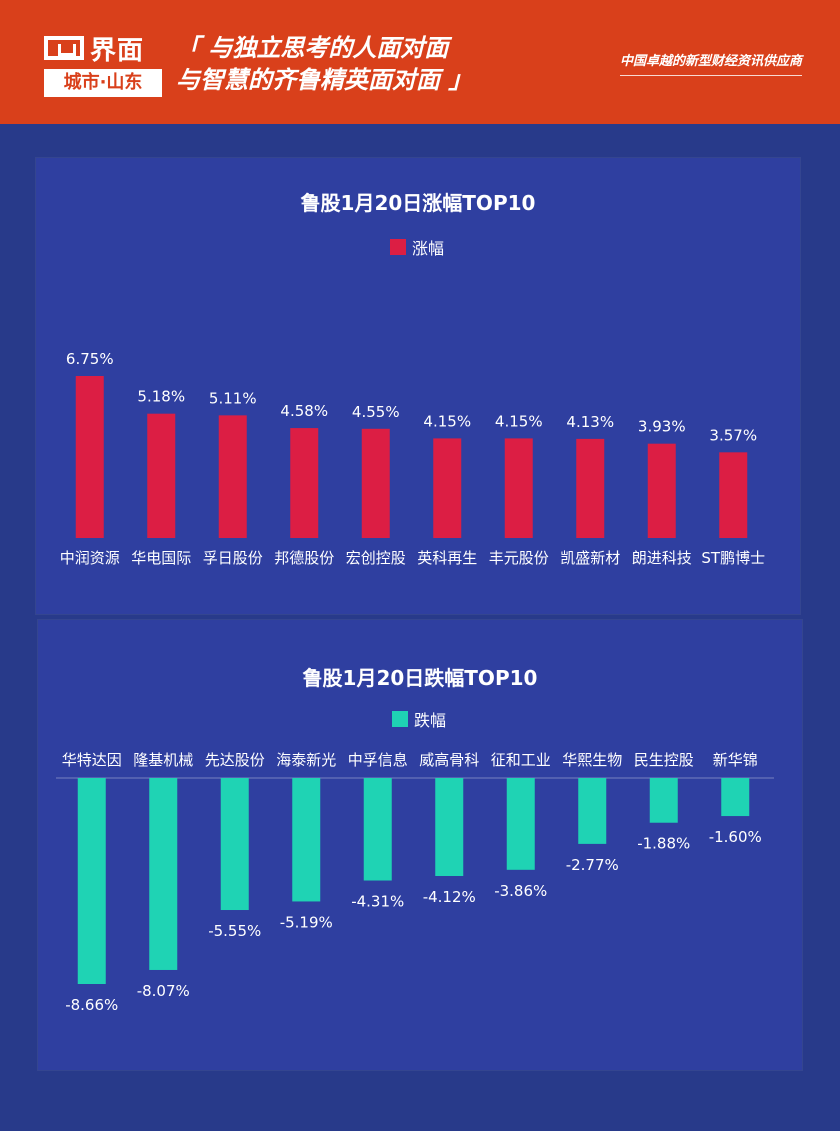 Image resolution: width=840 pixels, height=1131 pixels. I want to click on category-label: 中孚信息, so click(378, 760).